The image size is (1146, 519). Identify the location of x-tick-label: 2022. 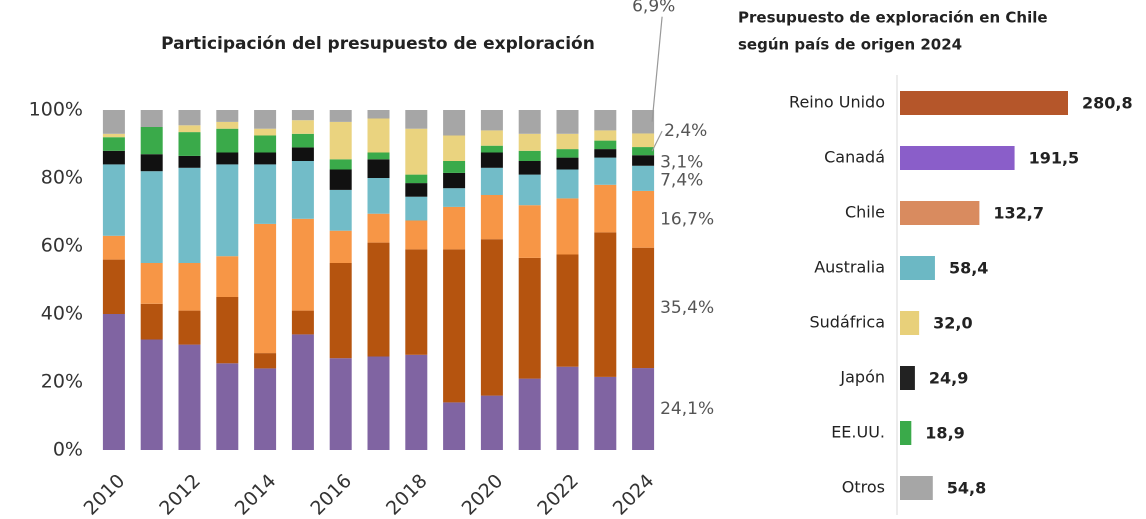
(558, 494).